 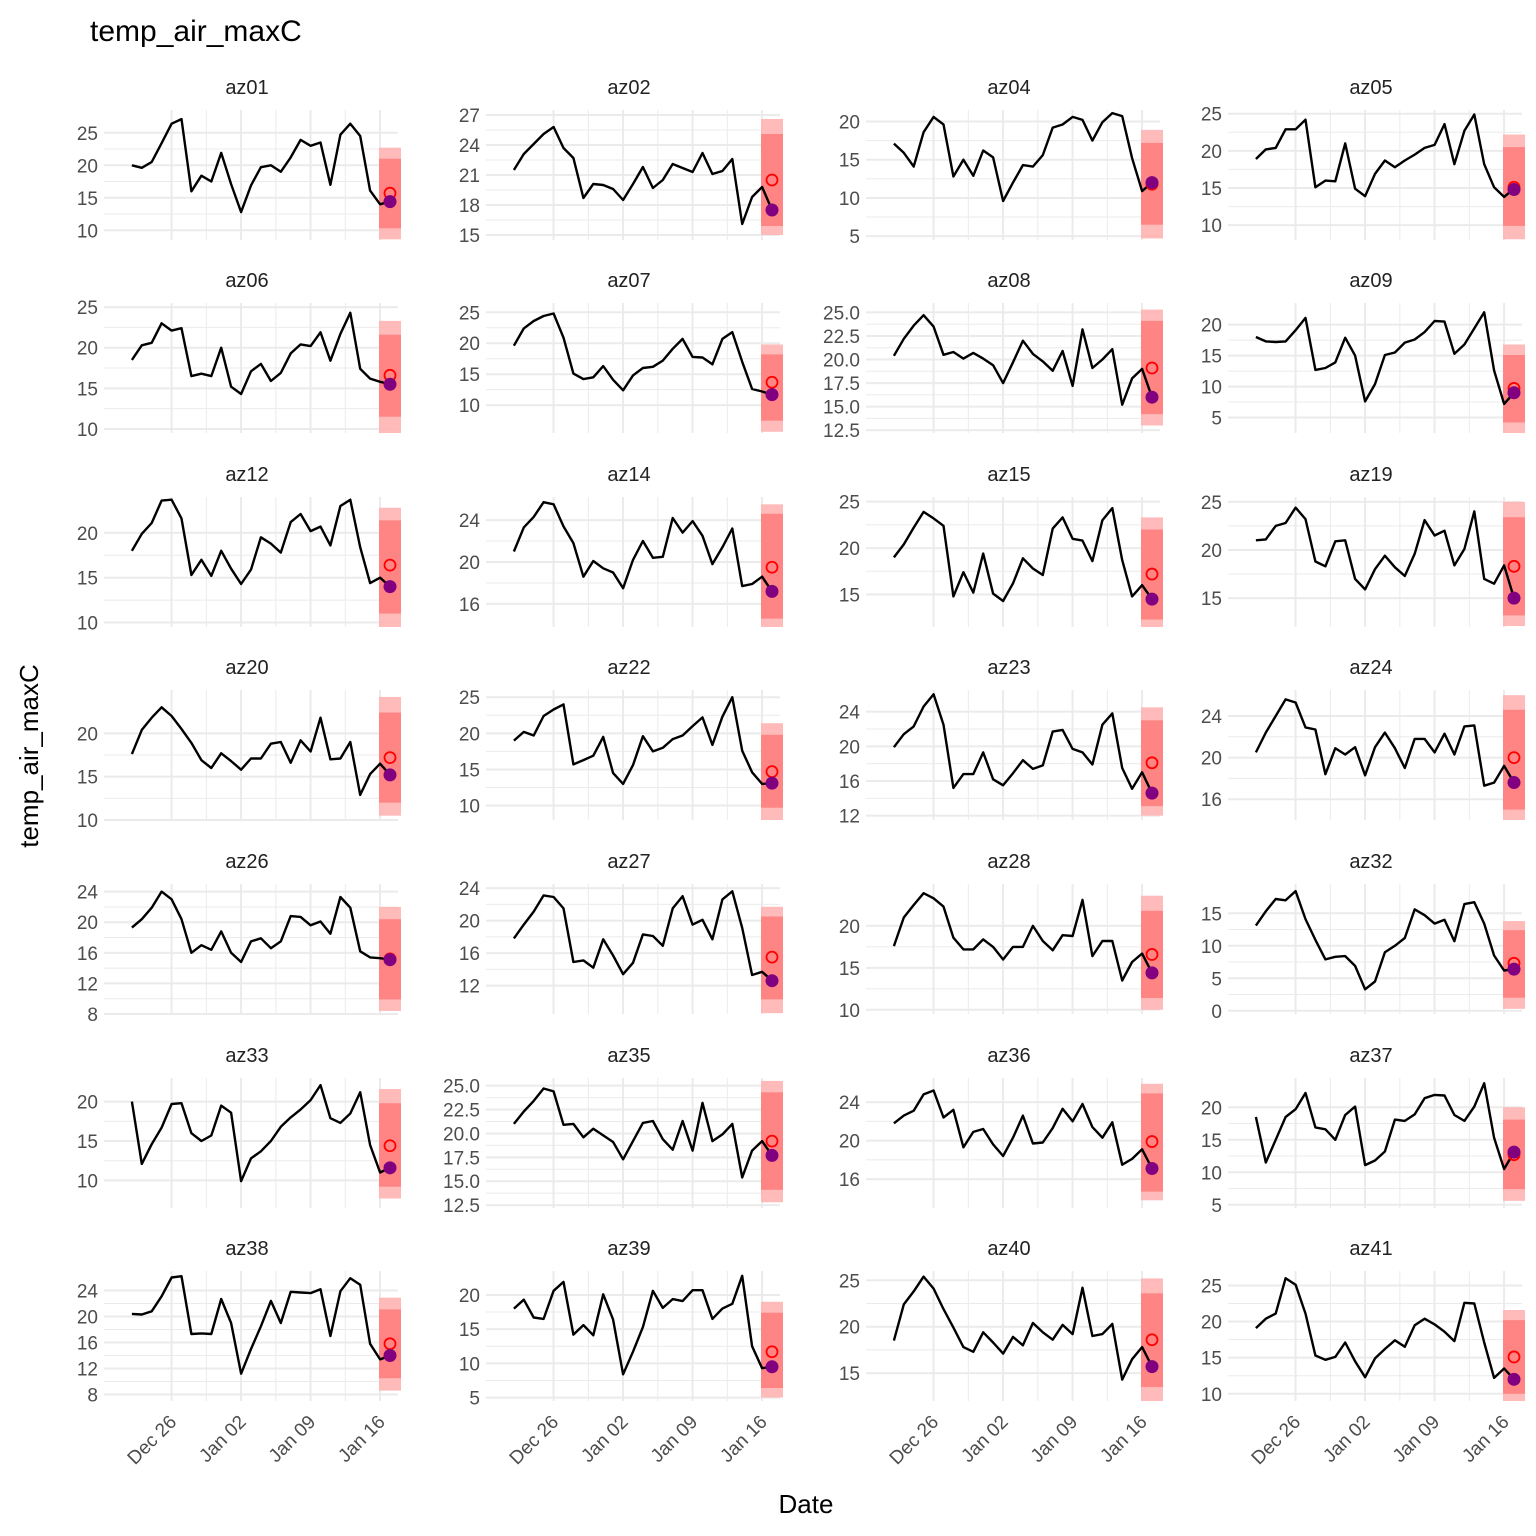 What do you see at coordinates (628, 475) in the screenshot?
I see `facet-strip-label: az14` at bounding box center [628, 475].